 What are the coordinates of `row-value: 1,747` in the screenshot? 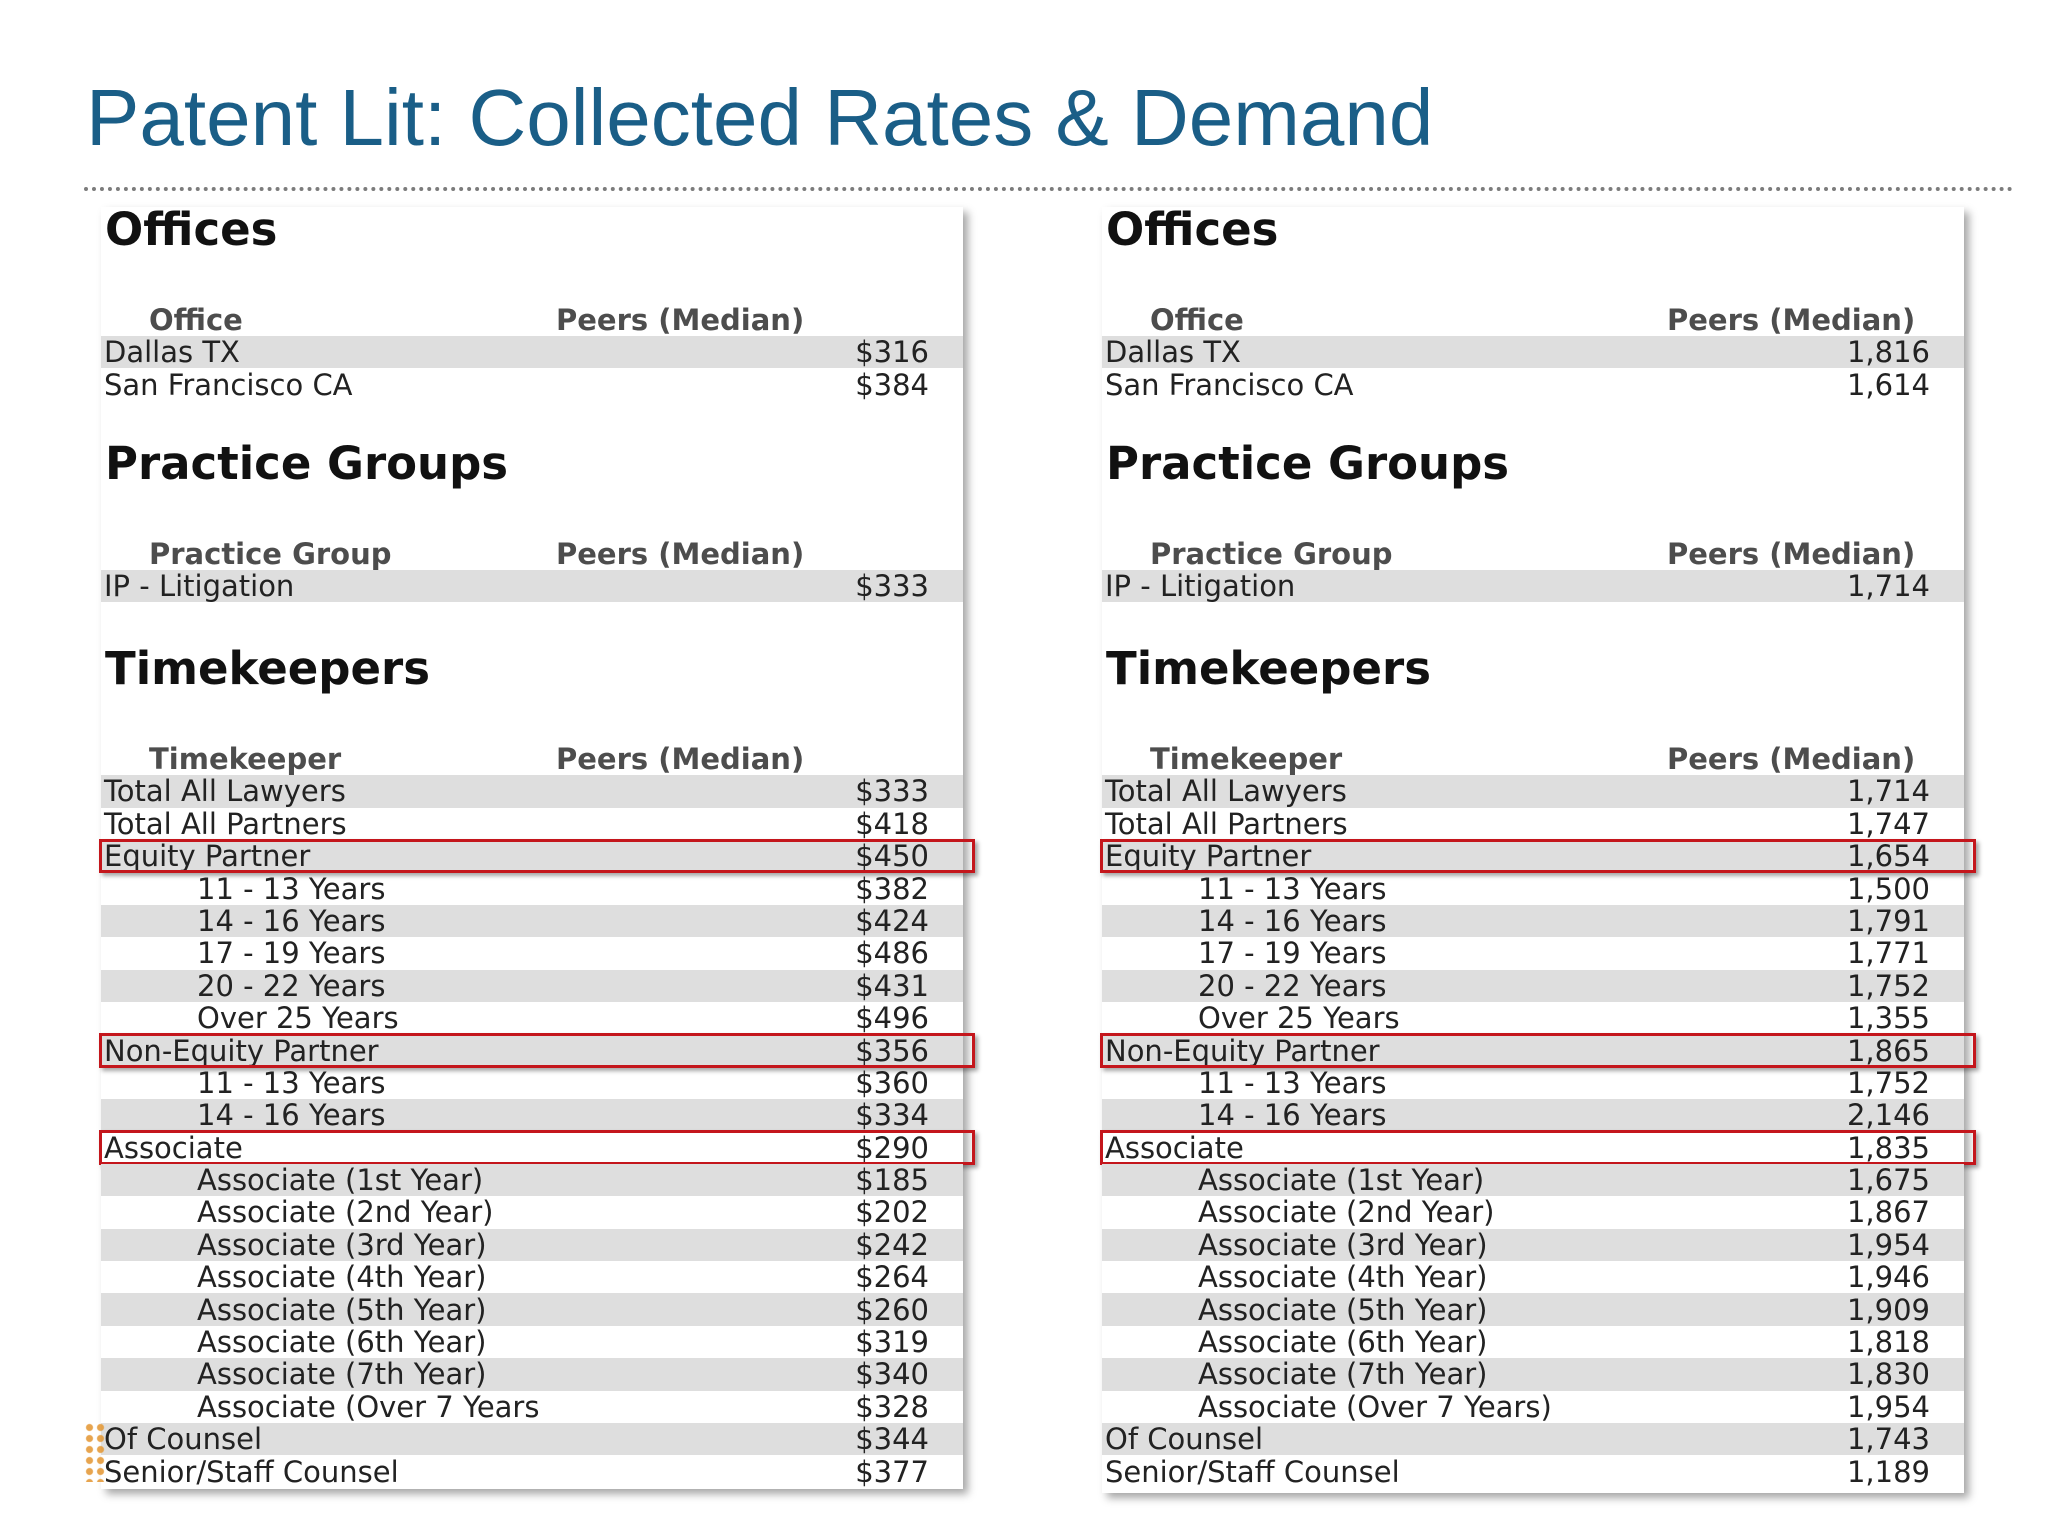 It's located at (1888, 823).